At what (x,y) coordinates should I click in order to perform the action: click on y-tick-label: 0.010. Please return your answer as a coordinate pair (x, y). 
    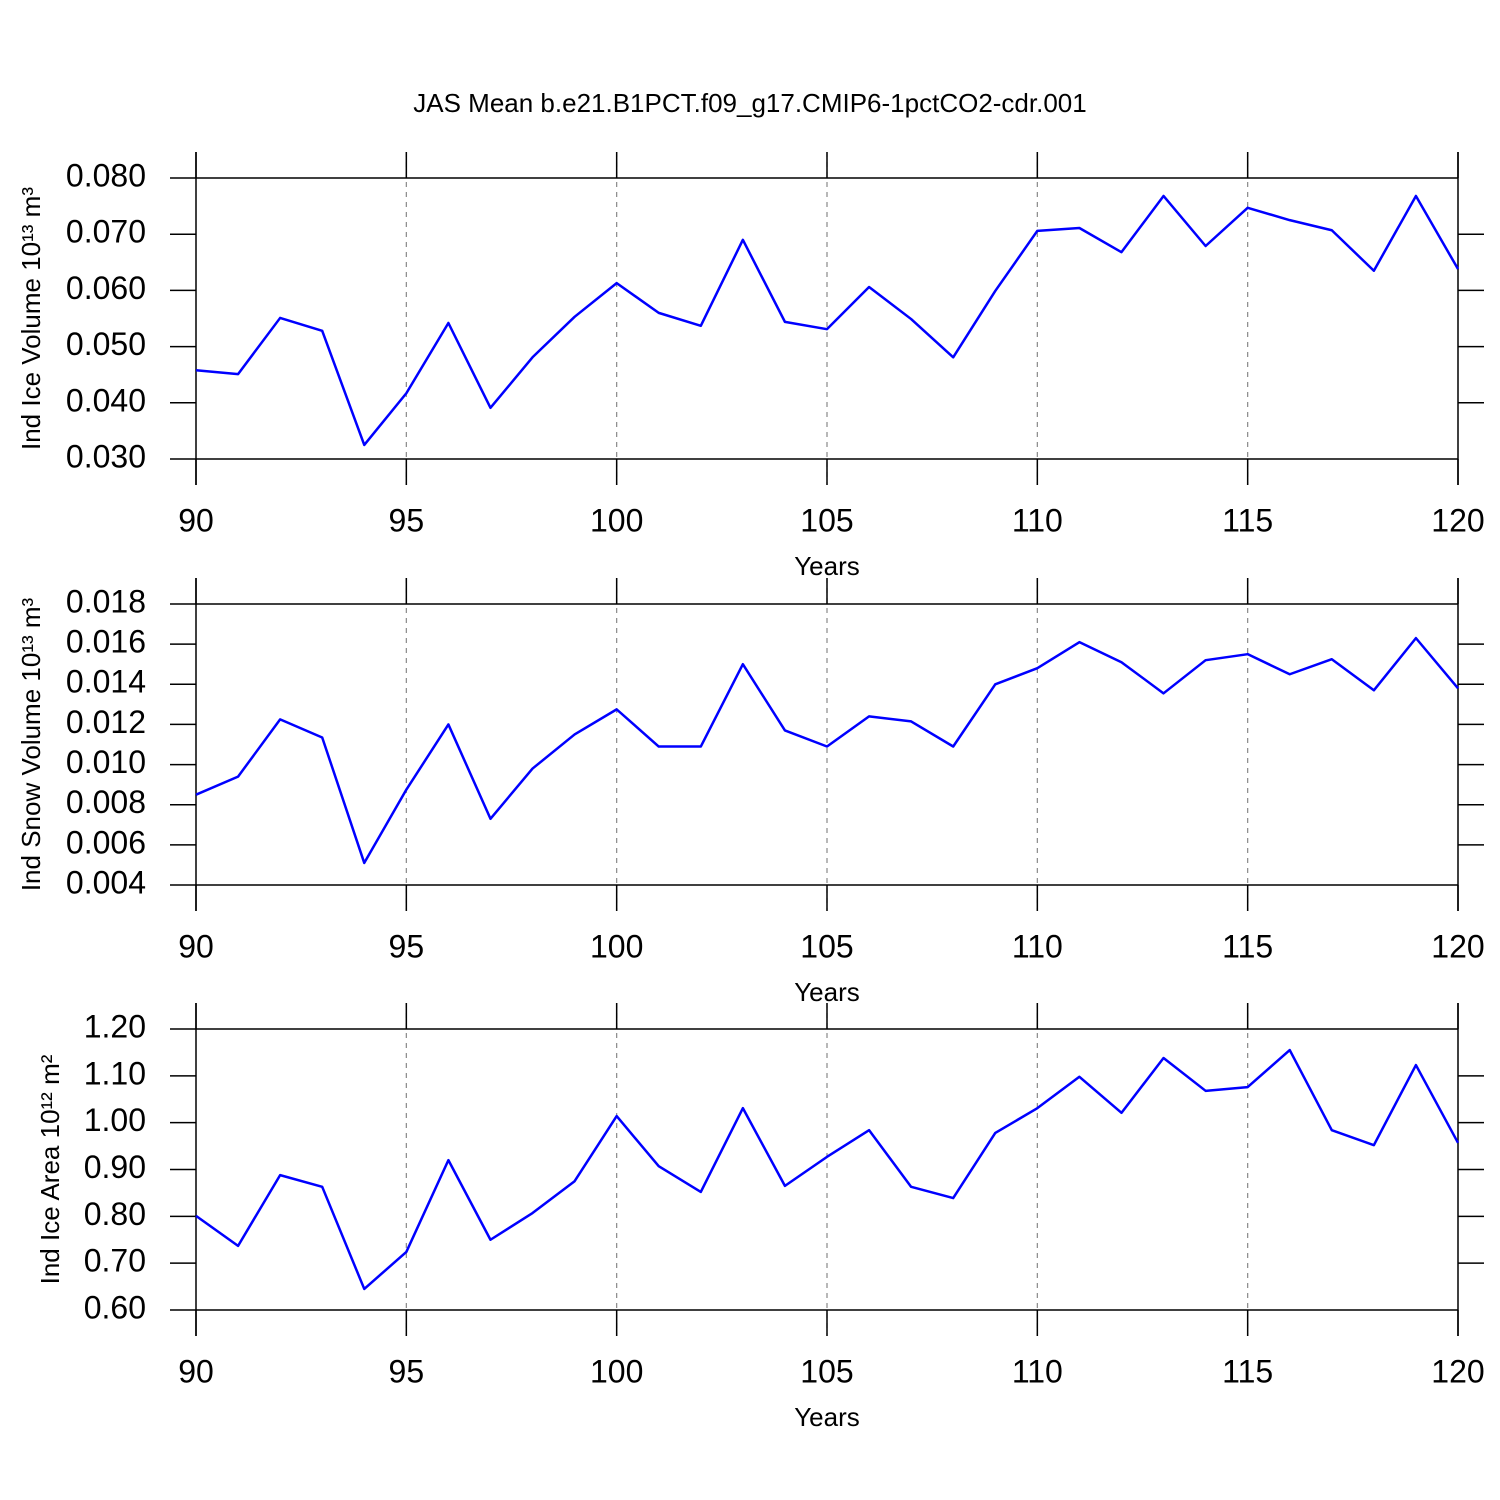
    Looking at the image, I should click on (106, 762).